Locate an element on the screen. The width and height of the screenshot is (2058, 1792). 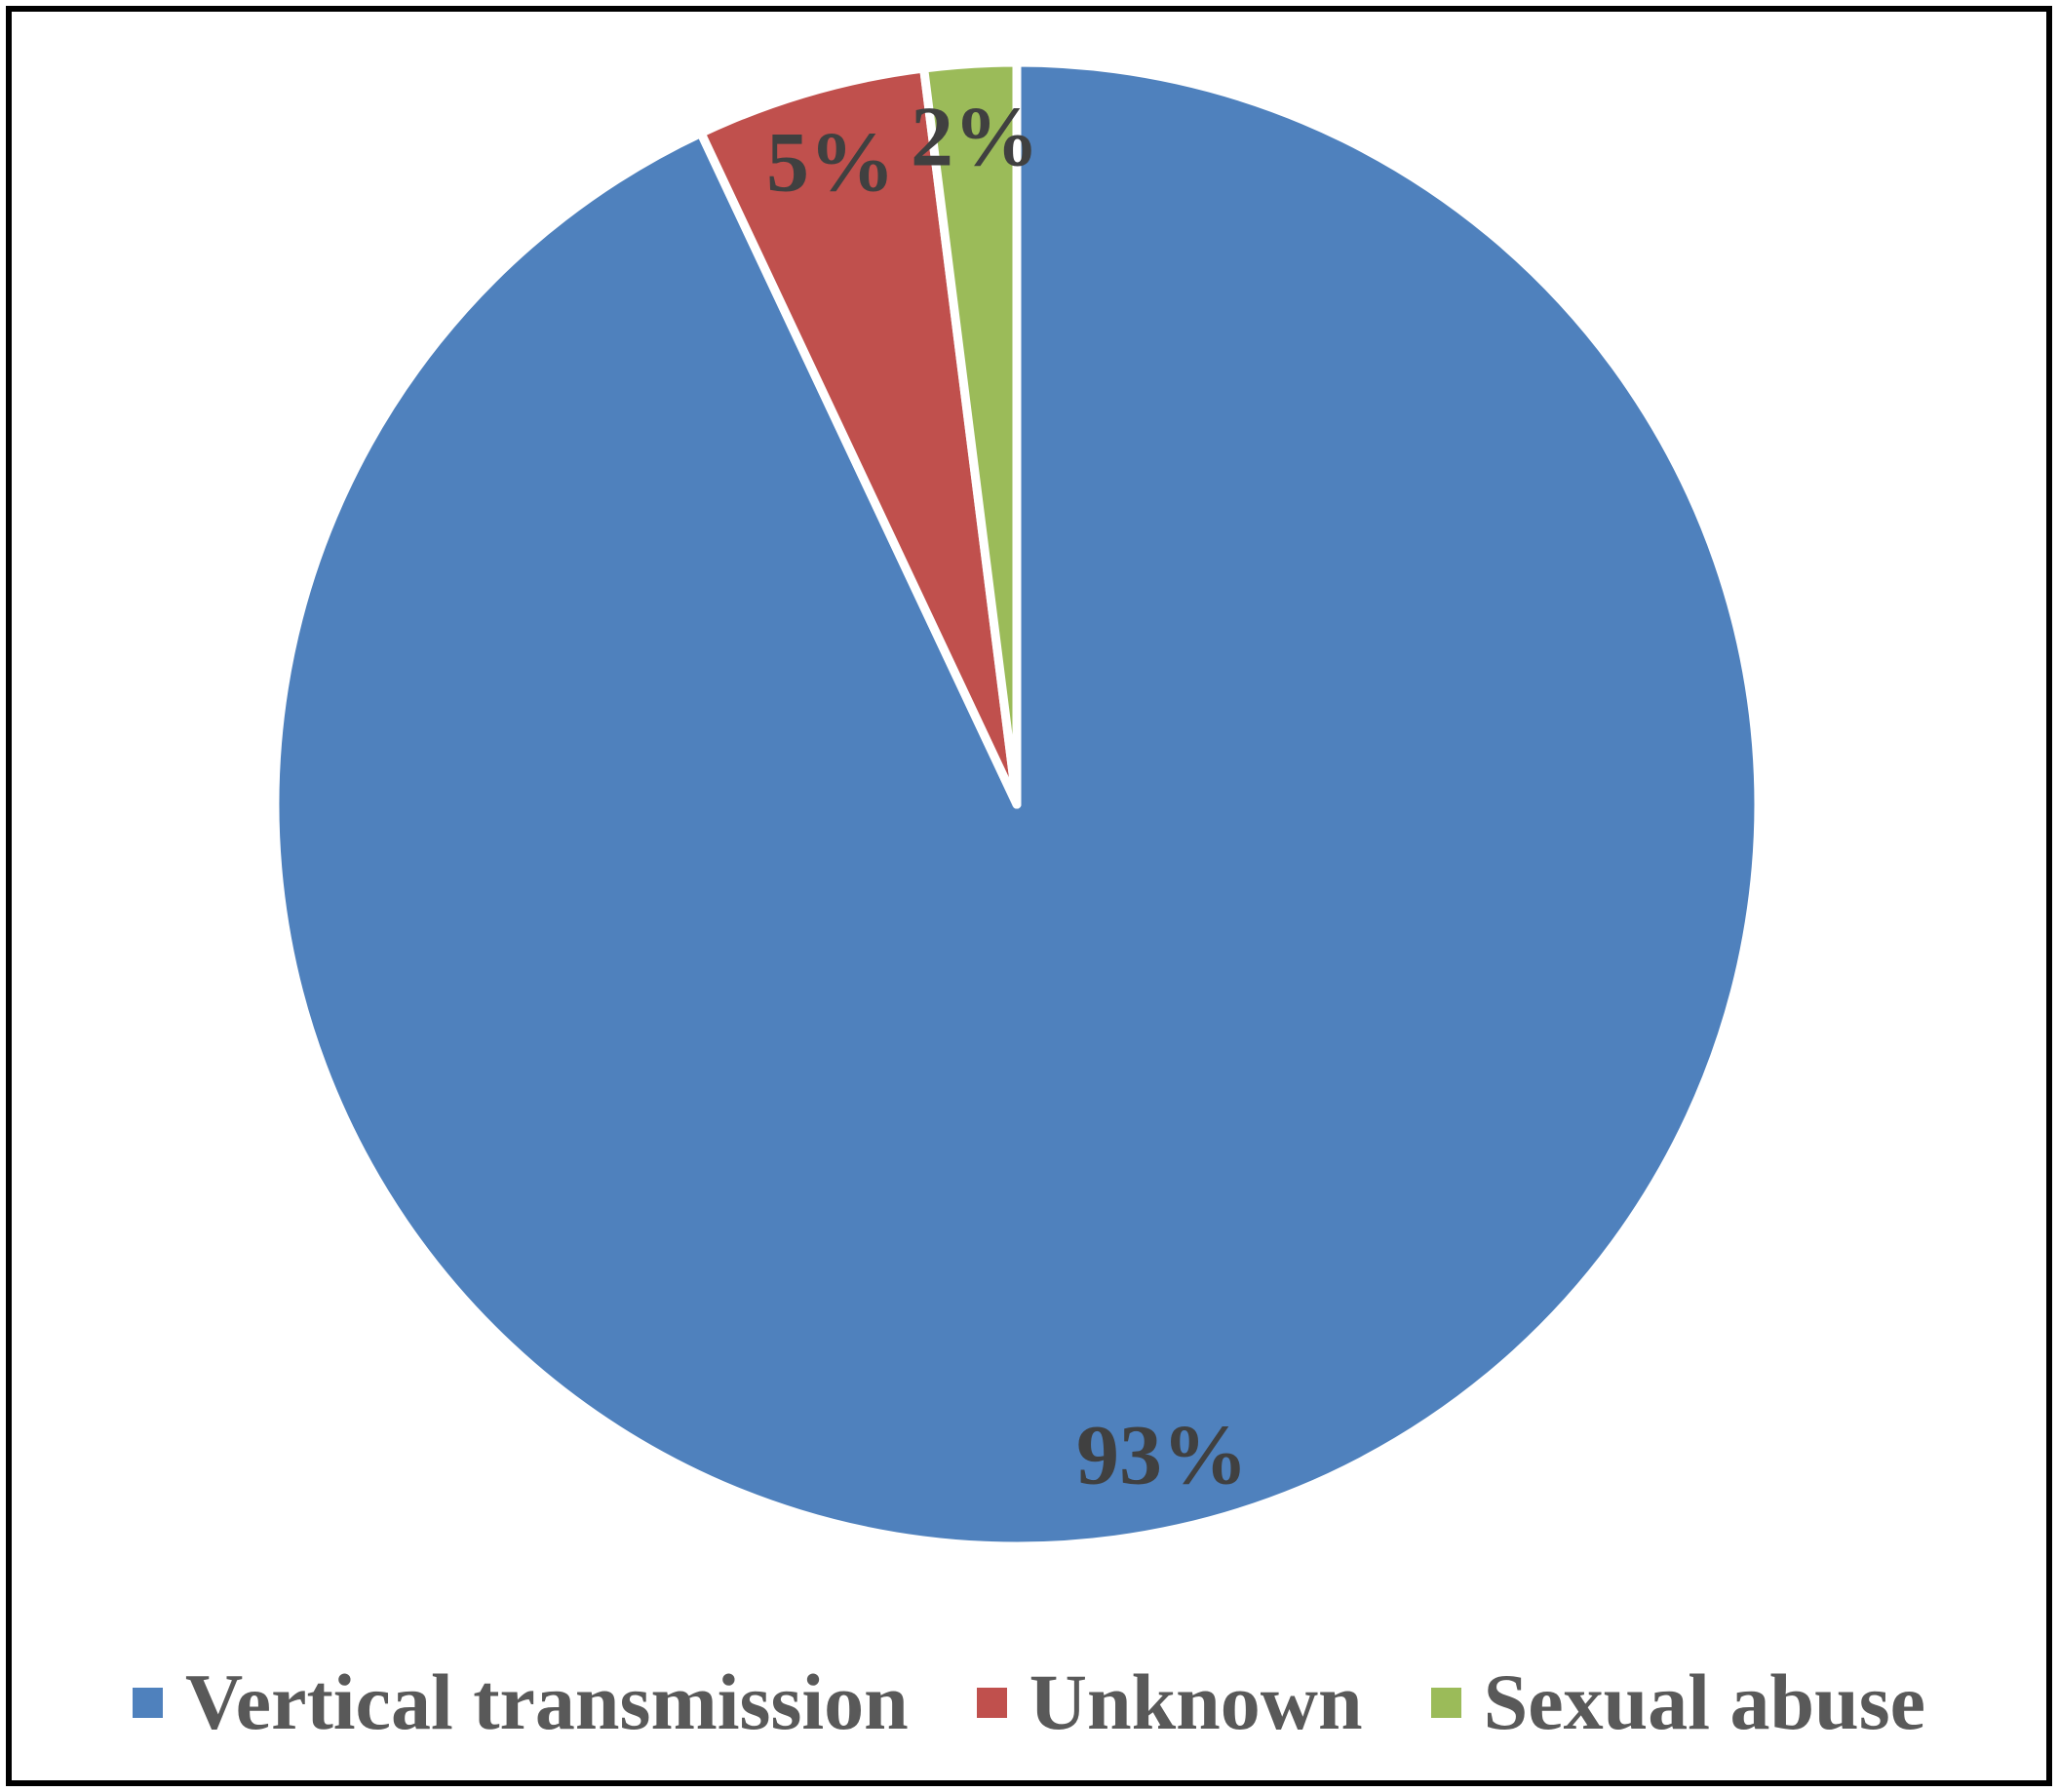
pie-slice-sexual-abuse is located at coordinates (970, 433).